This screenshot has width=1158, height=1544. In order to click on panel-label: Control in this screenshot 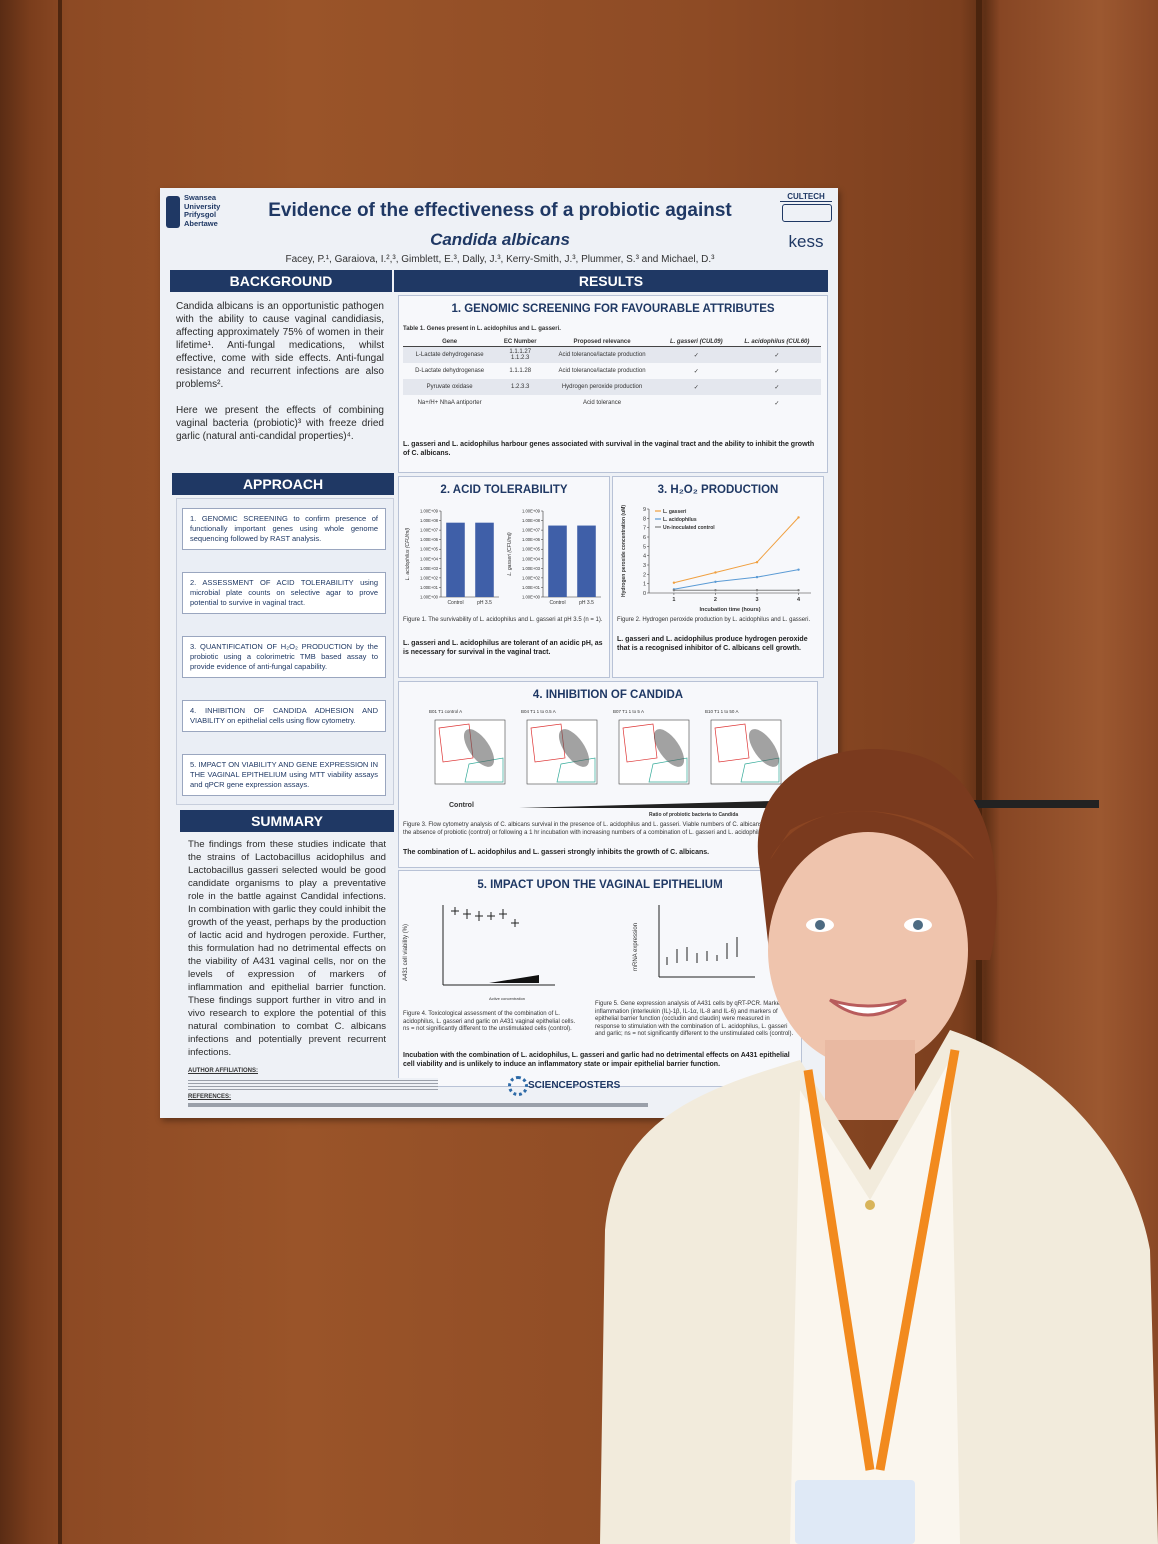, I will do `click(461, 805)`.